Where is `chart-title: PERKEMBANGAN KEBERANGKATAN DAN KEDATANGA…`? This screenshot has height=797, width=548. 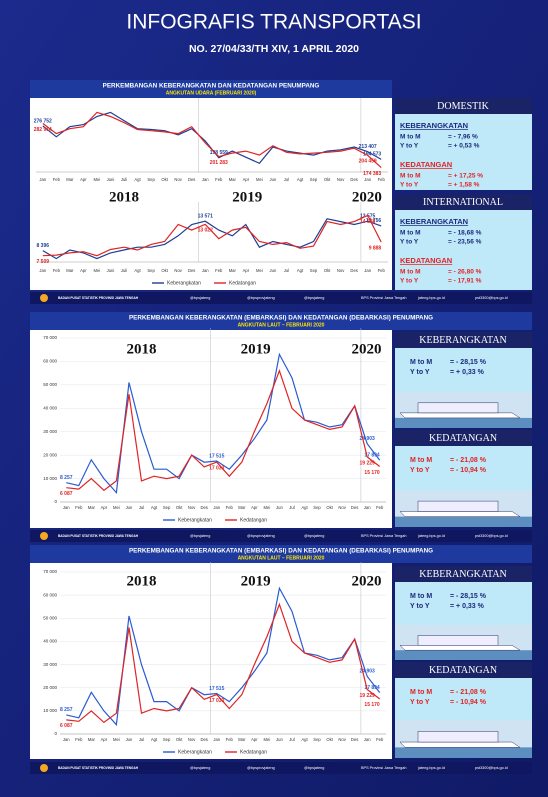 chart-title: PERKEMBANGAN KEBERANGKATAN DAN KEDATANGA… is located at coordinates (211, 85).